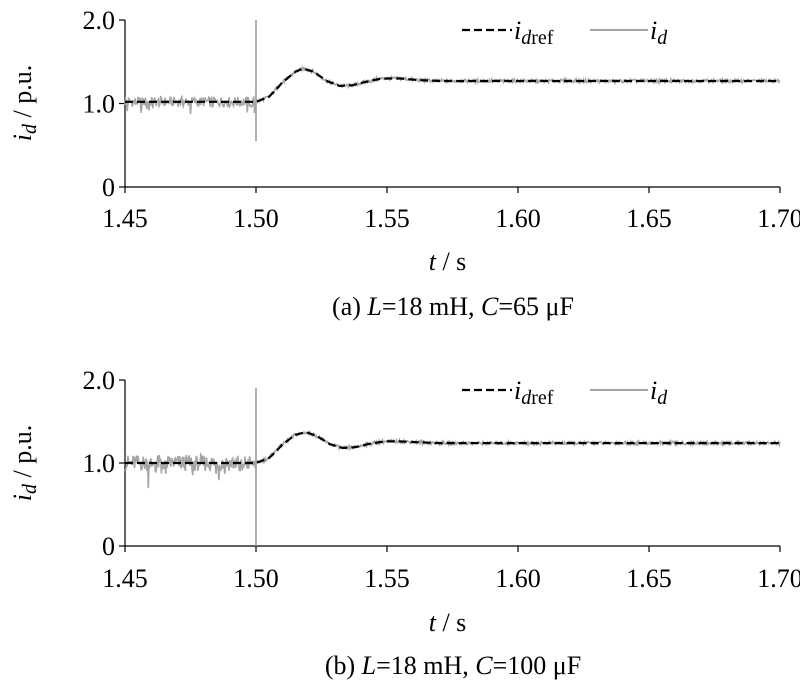  What do you see at coordinates (453, 306) in the screenshot?
I see `panel-caption: (a) L=18 mH, C=65 μF` at bounding box center [453, 306].